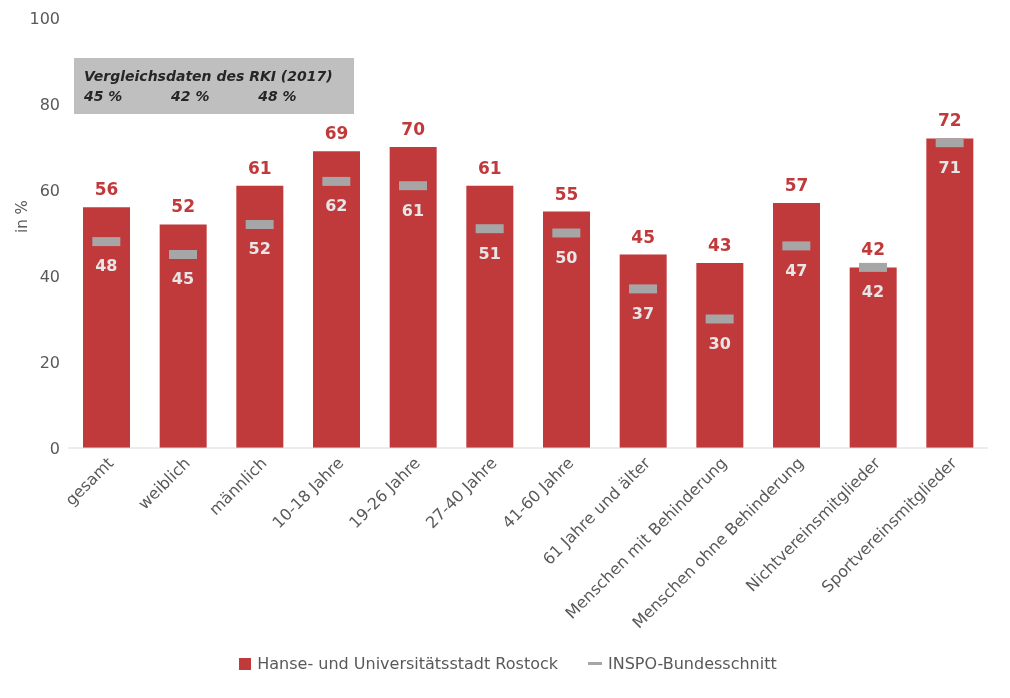 Image resolution: width=1010 pixels, height=698 pixels. Describe the element at coordinates (796, 184) in the screenshot. I see `data-label: 57` at that location.